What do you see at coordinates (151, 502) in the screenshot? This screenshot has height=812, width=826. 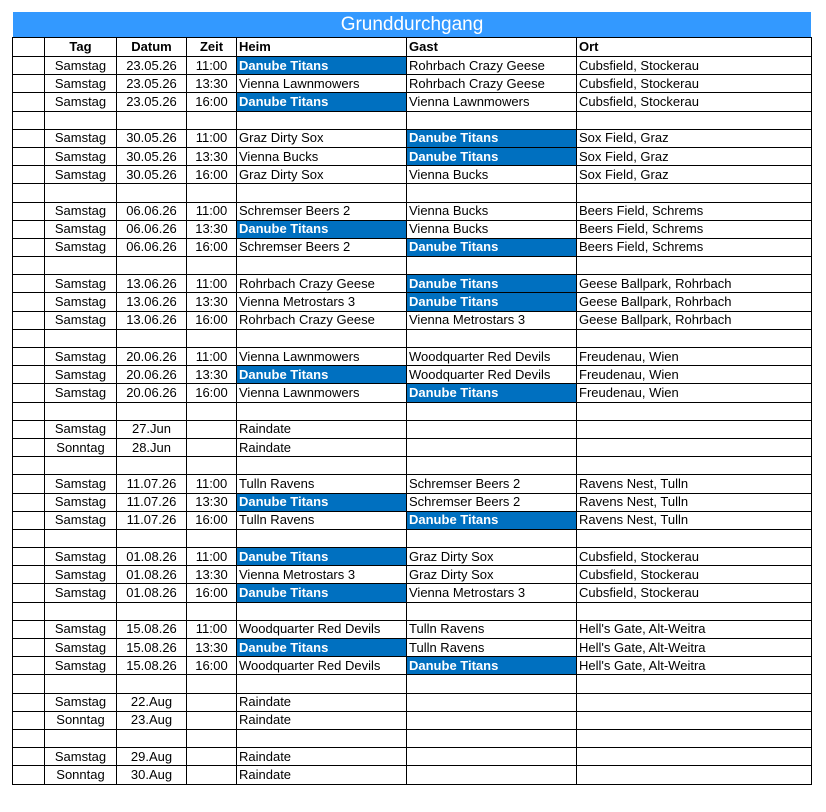 I see `cell-datum: 11.07.26` at bounding box center [151, 502].